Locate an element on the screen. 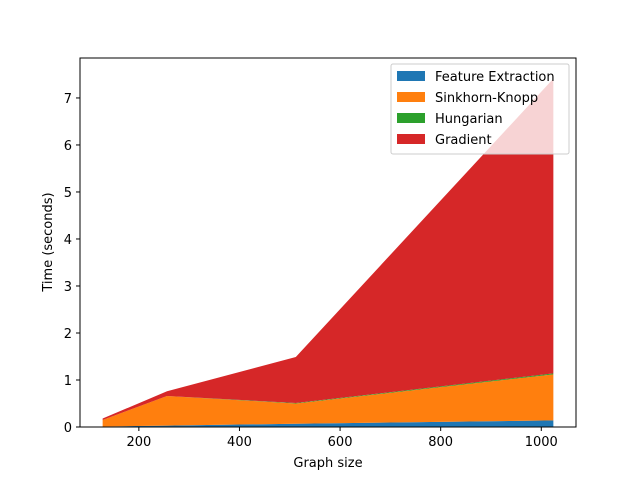 Image resolution: width=640 pixels, height=480 pixels. x-tick-label: 400 is located at coordinates (239, 442).